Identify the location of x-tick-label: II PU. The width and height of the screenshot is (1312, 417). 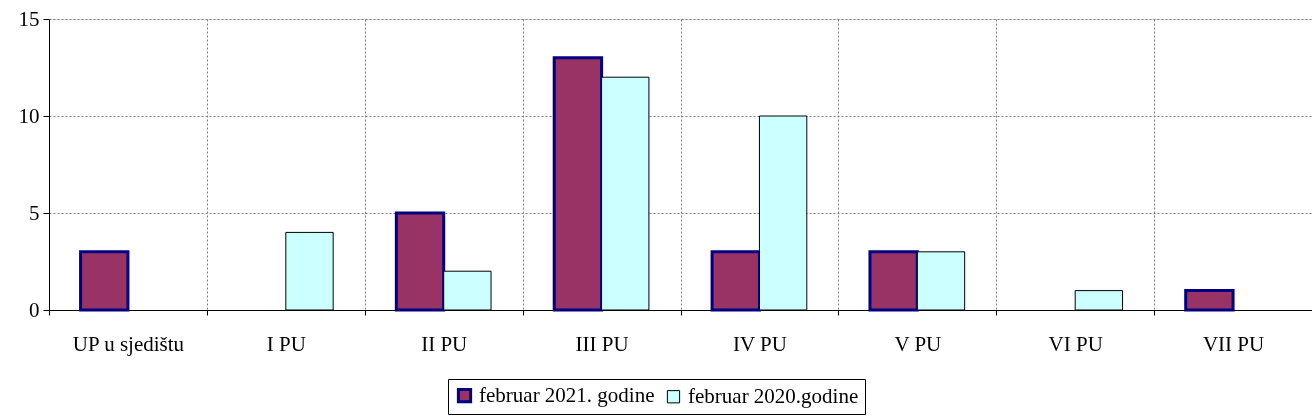
(444, 343).